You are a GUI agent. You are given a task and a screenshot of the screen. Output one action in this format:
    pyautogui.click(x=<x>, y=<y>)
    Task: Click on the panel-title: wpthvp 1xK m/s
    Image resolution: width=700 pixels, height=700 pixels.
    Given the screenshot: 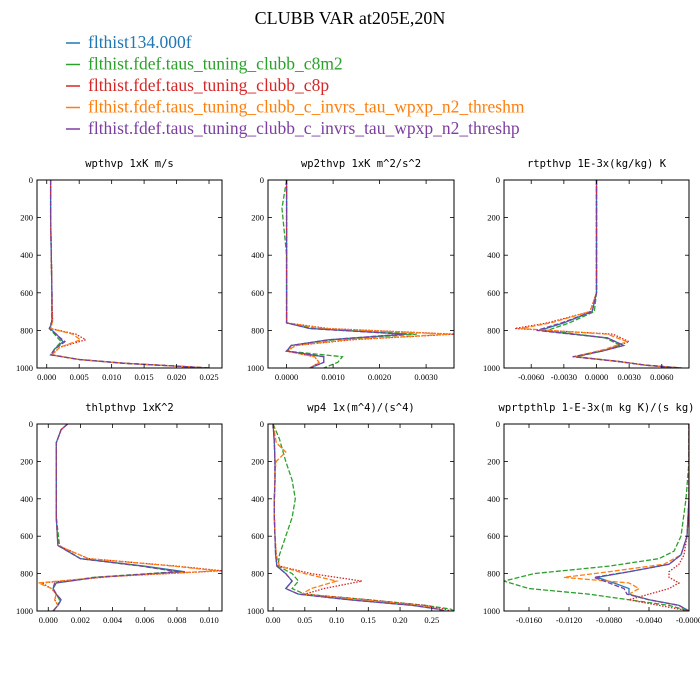 What is the action you would take?
    pyautogui.click(x=129, y=164)
    